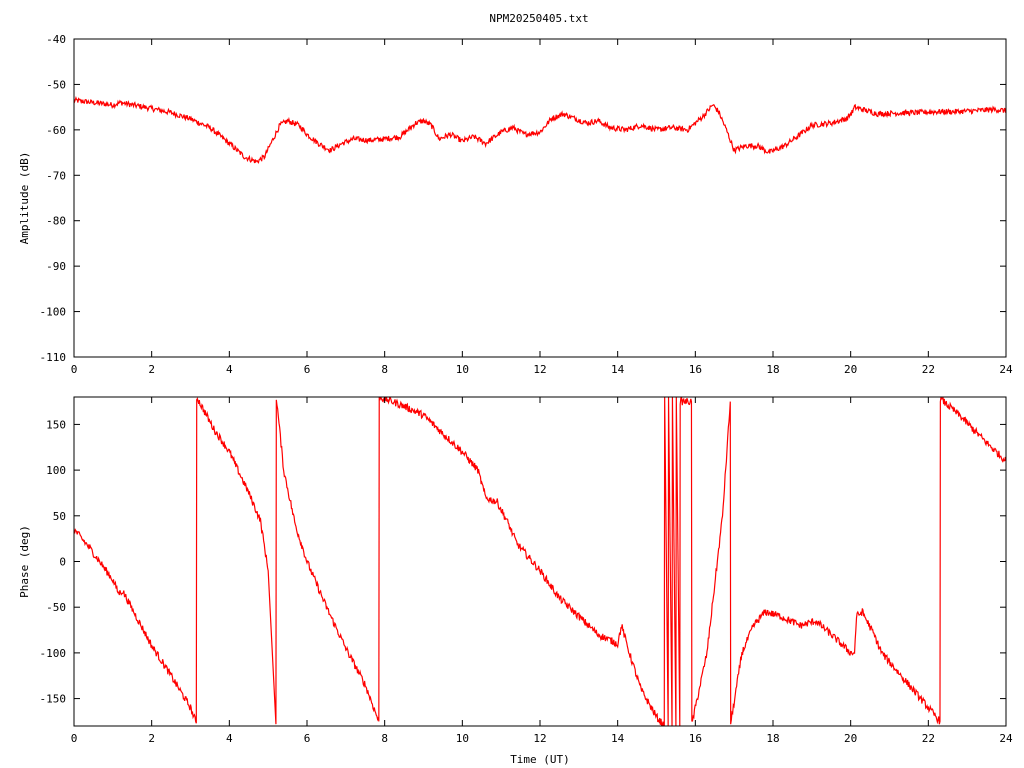  What do you see at coordinates (53, 312) in the screenshot?
I see `amplitude-y-tick-label: -100` at bounding box center [53, 312].